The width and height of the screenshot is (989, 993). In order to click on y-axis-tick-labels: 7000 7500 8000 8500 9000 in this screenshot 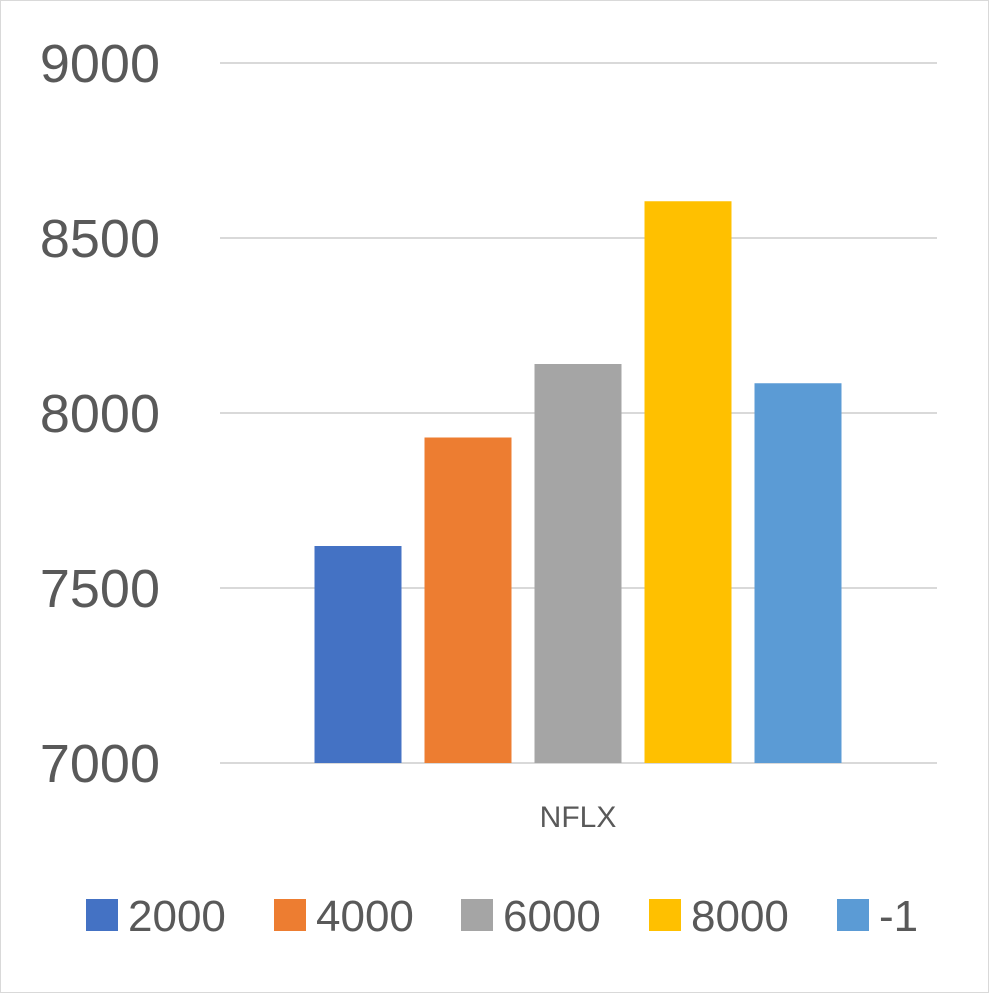, I will do `click(100, 414)`.